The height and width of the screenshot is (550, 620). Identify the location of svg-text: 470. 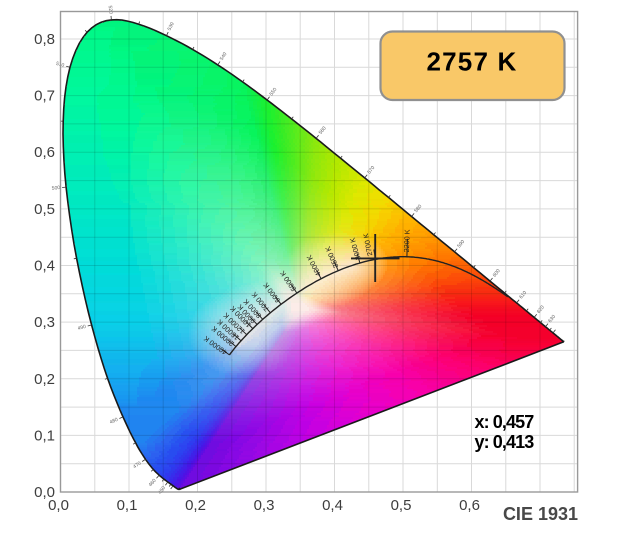
(137, 465).